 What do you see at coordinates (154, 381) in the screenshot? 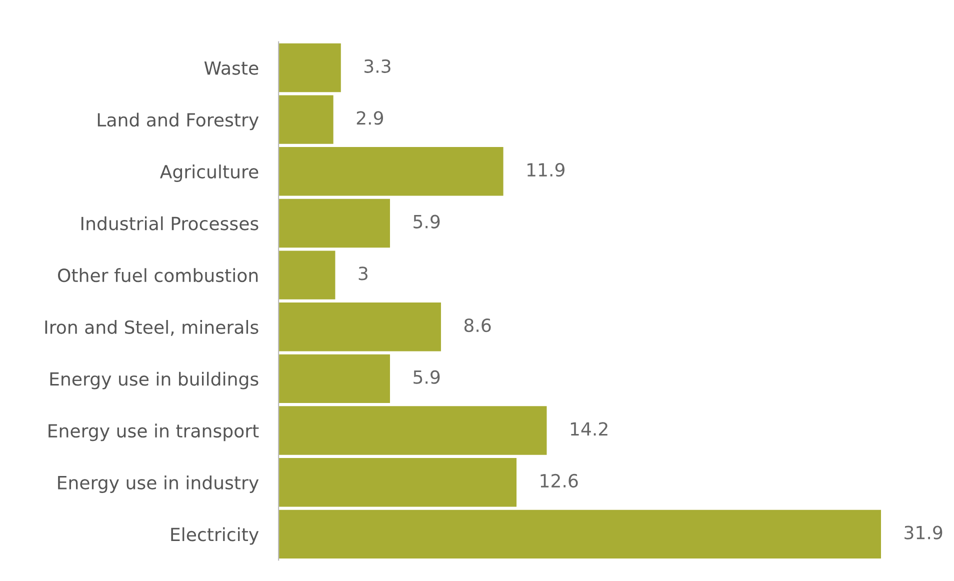
I see `y-tick-label: Energy use in buildings` at bounding box center [154, 381].